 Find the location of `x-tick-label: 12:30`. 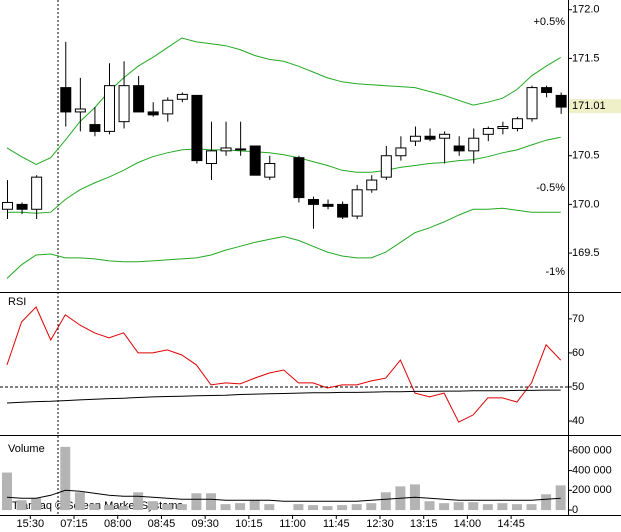

x-tick-label: 12:30 is located at coordinates (380, 524).